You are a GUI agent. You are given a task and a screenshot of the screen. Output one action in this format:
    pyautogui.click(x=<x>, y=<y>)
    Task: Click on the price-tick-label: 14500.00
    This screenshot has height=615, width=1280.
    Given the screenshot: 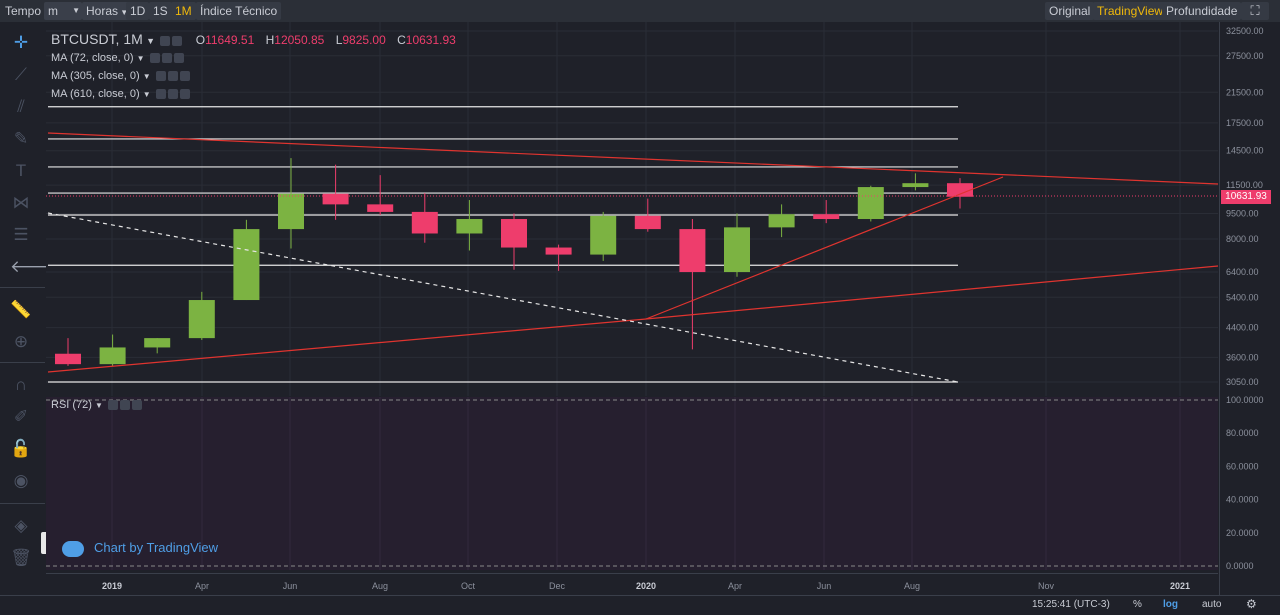 What is the action you would take?
    pyautogui.click(x=1245, y=151)
    